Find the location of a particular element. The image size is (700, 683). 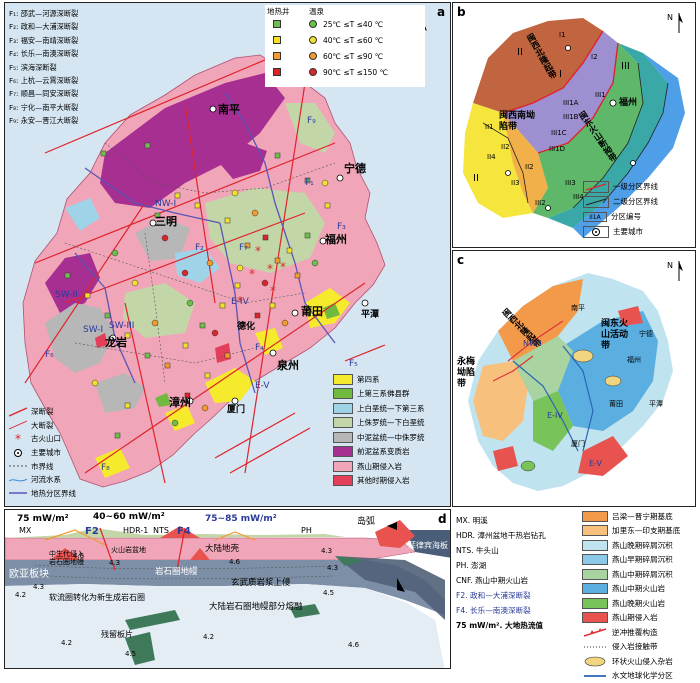

fault-label: F2 is located at coordinates (92, 531).